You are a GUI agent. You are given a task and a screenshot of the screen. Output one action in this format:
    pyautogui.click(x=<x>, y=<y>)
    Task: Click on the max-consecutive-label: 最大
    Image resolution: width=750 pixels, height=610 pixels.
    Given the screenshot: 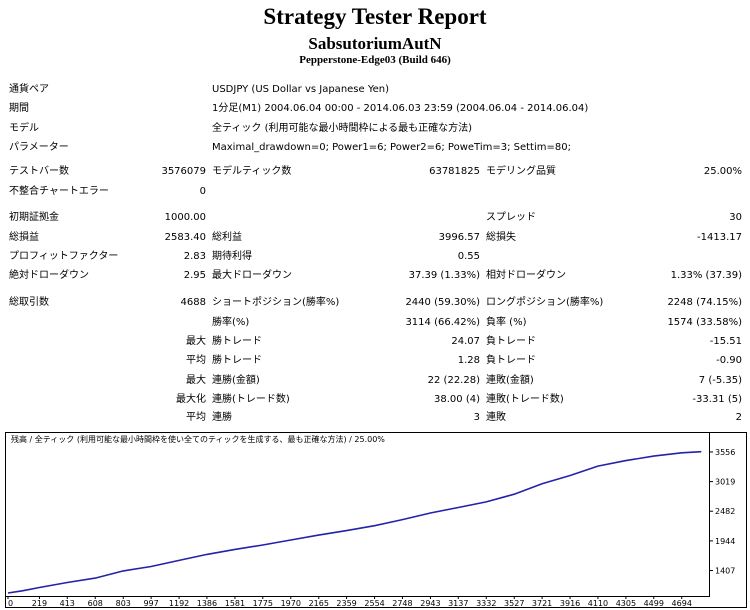 What is the action you would take?
    pyautogui.click(x=196, y=380)
    